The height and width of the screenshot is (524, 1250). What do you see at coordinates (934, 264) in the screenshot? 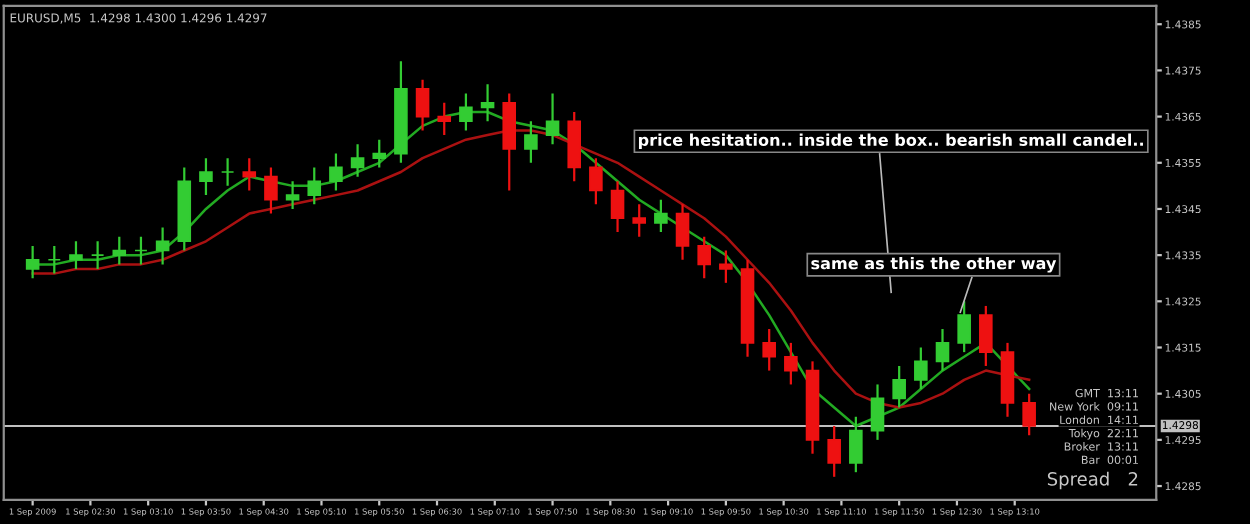
I see `annotation: same as this the other way` at bounding box center [934, 264].